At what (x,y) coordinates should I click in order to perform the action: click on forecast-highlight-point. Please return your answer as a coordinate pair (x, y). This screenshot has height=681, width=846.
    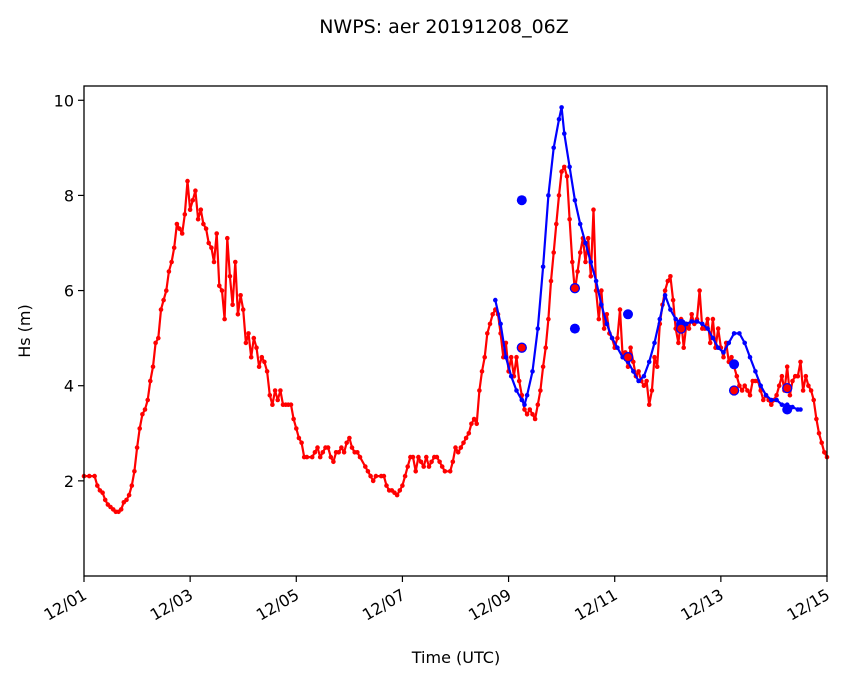
    Looking at the image, I should click on (734, 364).